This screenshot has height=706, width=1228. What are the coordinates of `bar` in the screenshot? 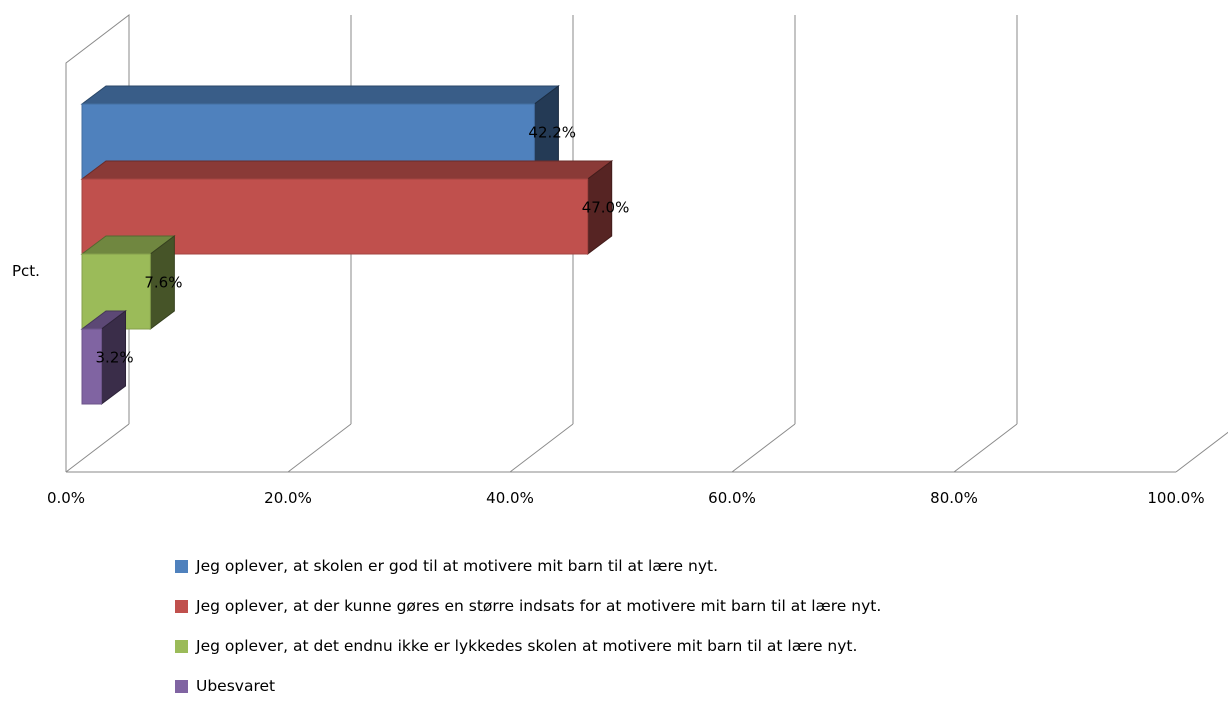 It's located at (92, 366).